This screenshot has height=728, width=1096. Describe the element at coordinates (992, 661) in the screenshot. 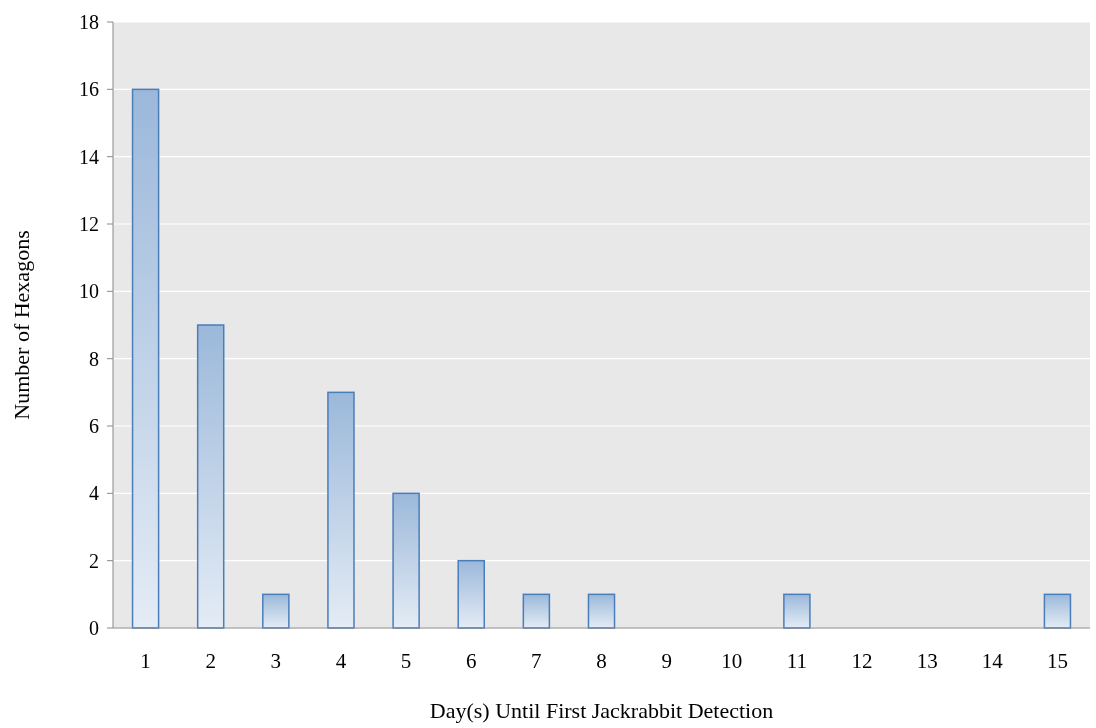

I see `x-tick-label: 14` at that location.